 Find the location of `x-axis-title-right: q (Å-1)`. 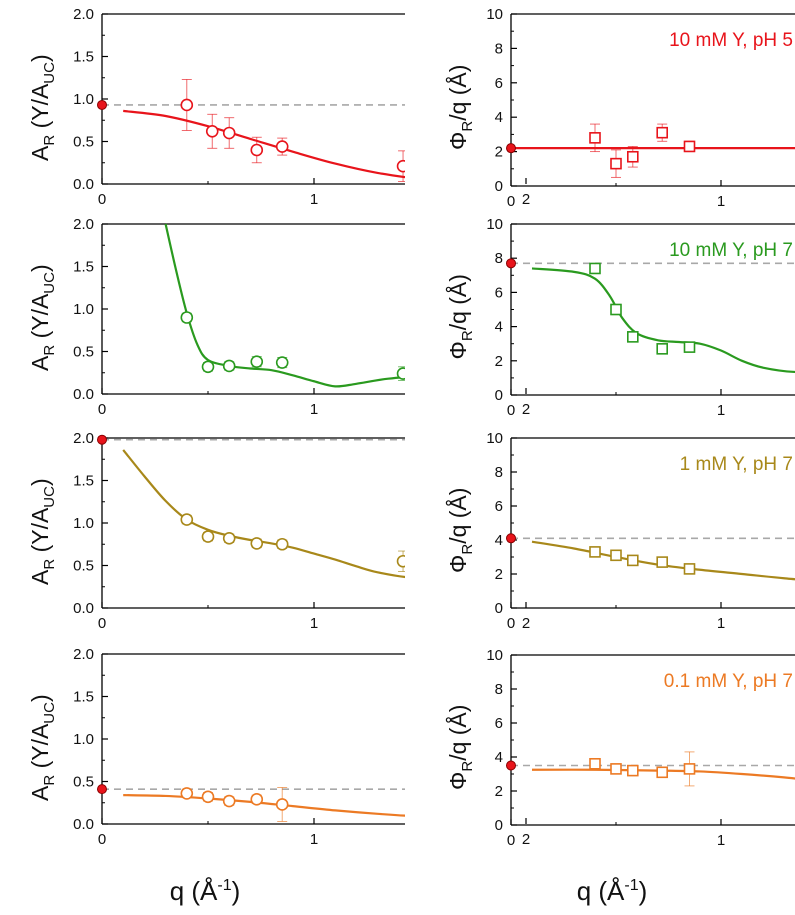

x-axis-title-right: q (Å-1) is located at coordinates (612, 891).